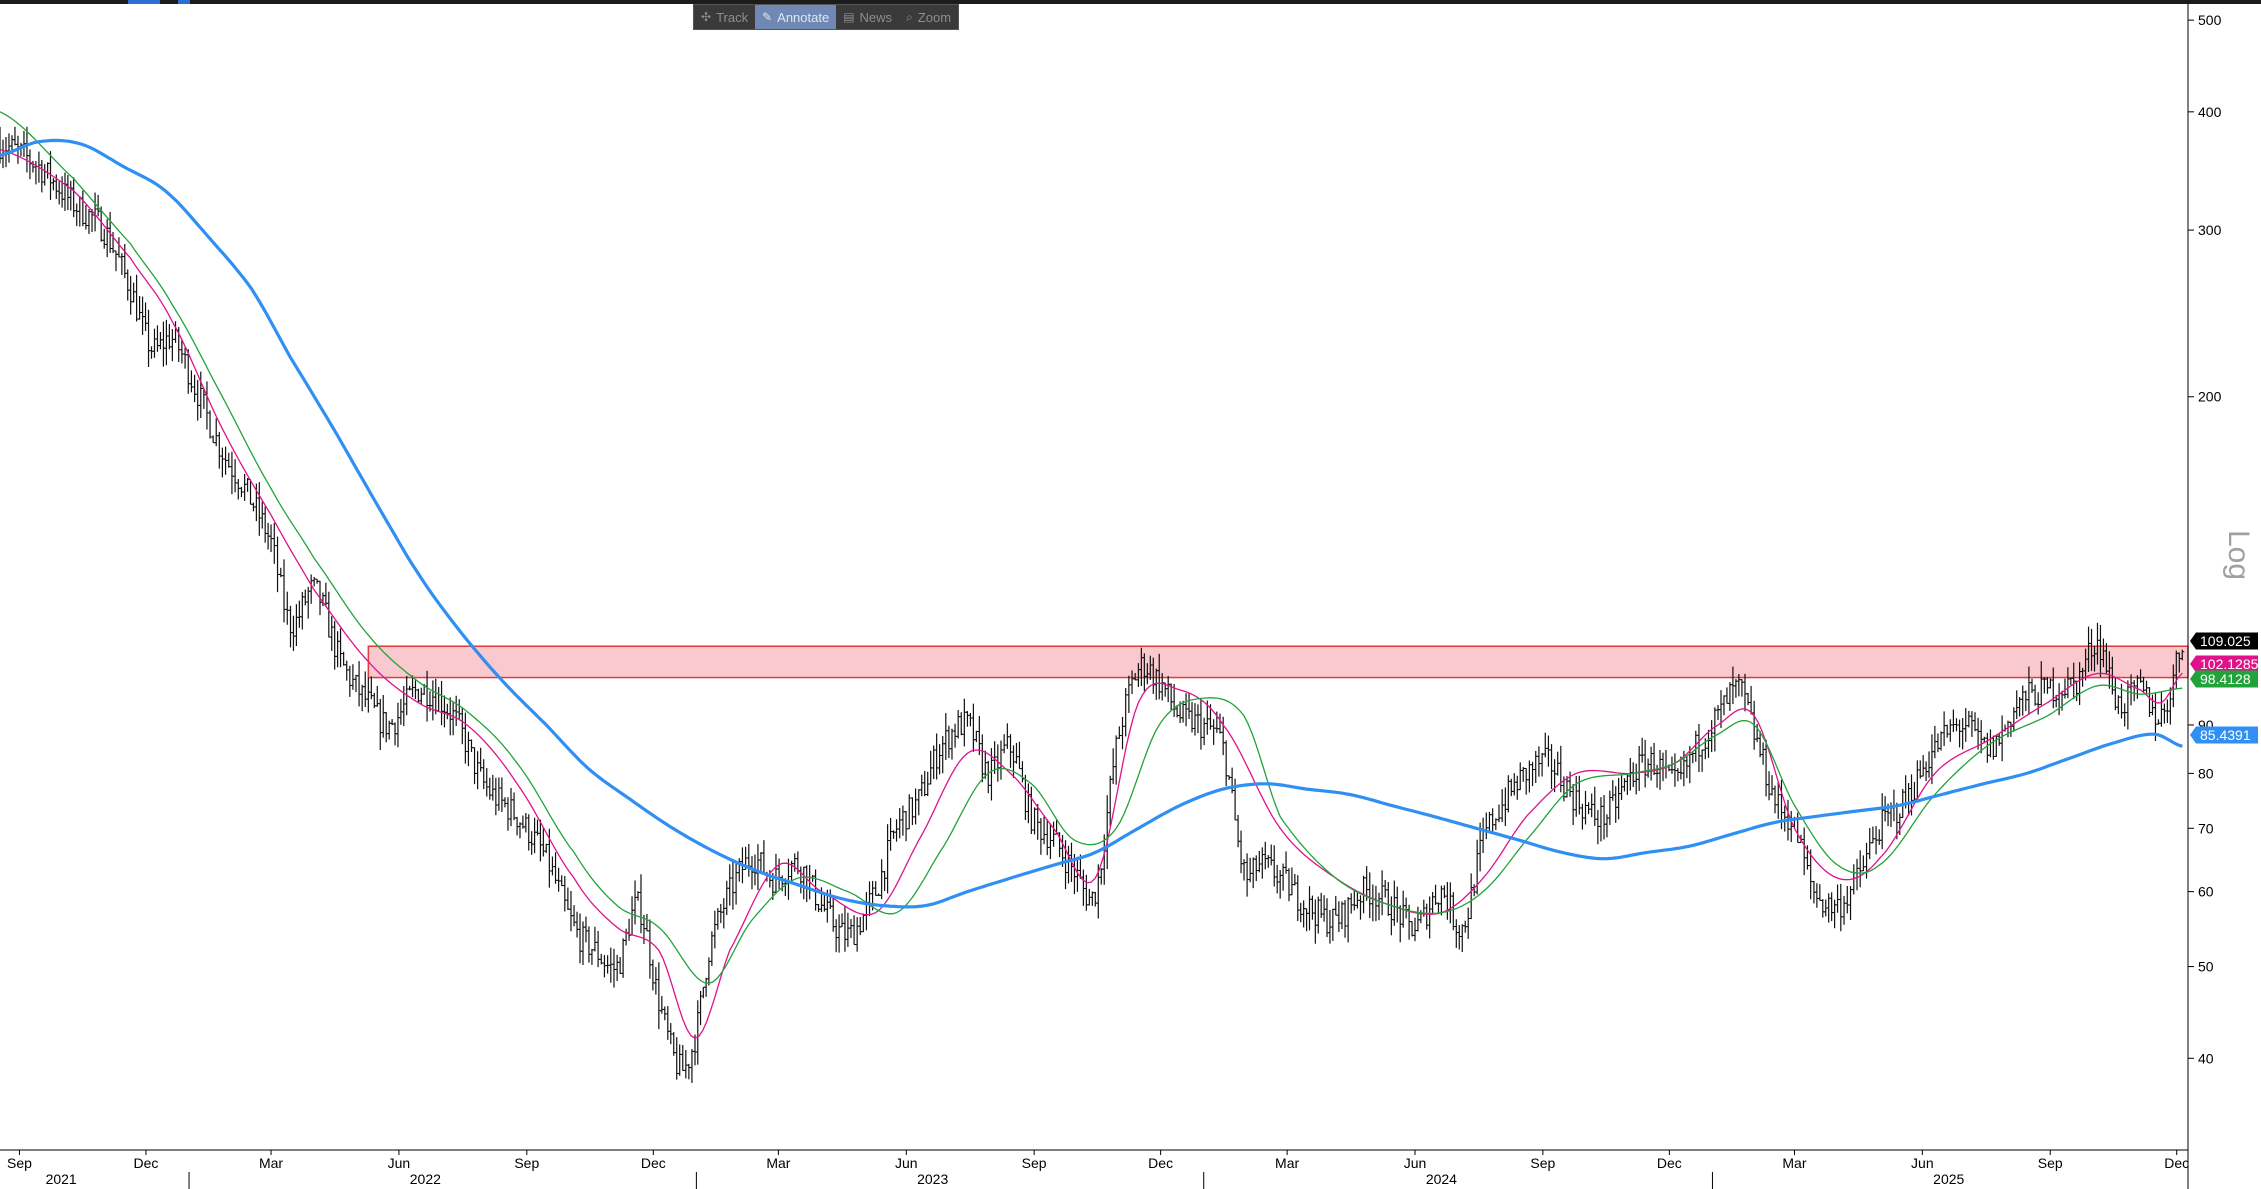 The image size is (2261, 1189). I want to click on track-tool-button: ✣ Track, so click(724, 17).